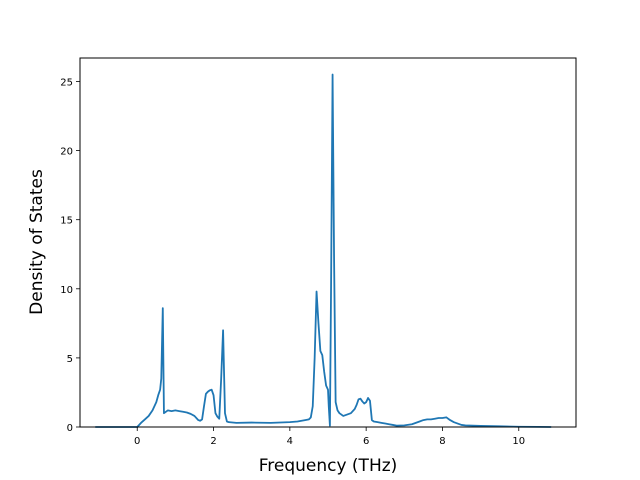  I want to click on x-tick-label: 2, so click(213, 441).